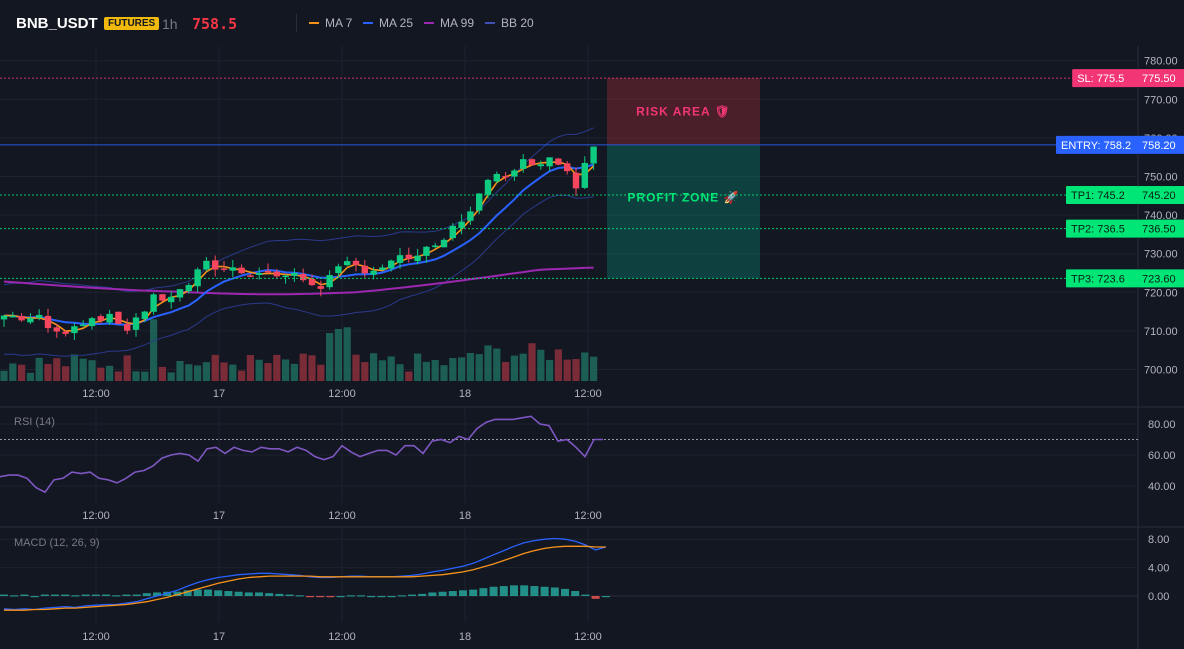  Describe the element at coordinates (1161, 332) in the screenshot. I see `price-tick-label: 710.00` at that location.